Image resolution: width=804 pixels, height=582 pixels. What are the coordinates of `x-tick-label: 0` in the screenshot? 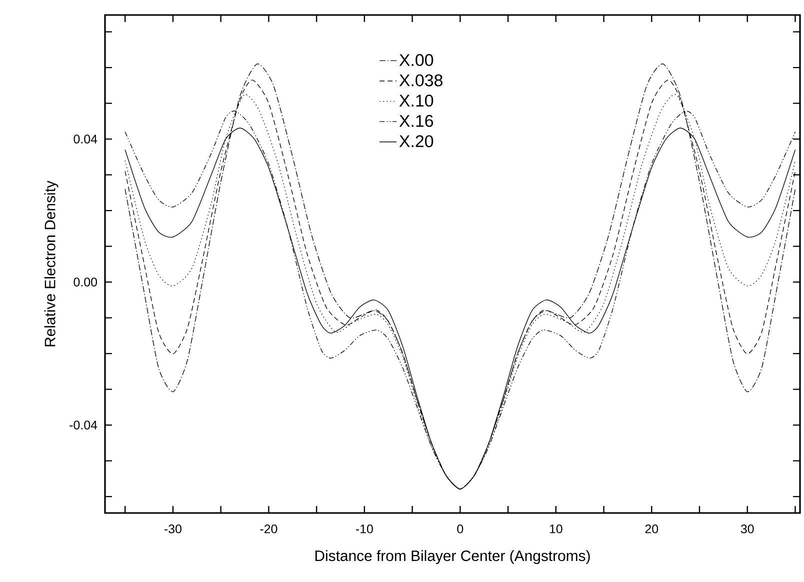 It's located at (460, 529).